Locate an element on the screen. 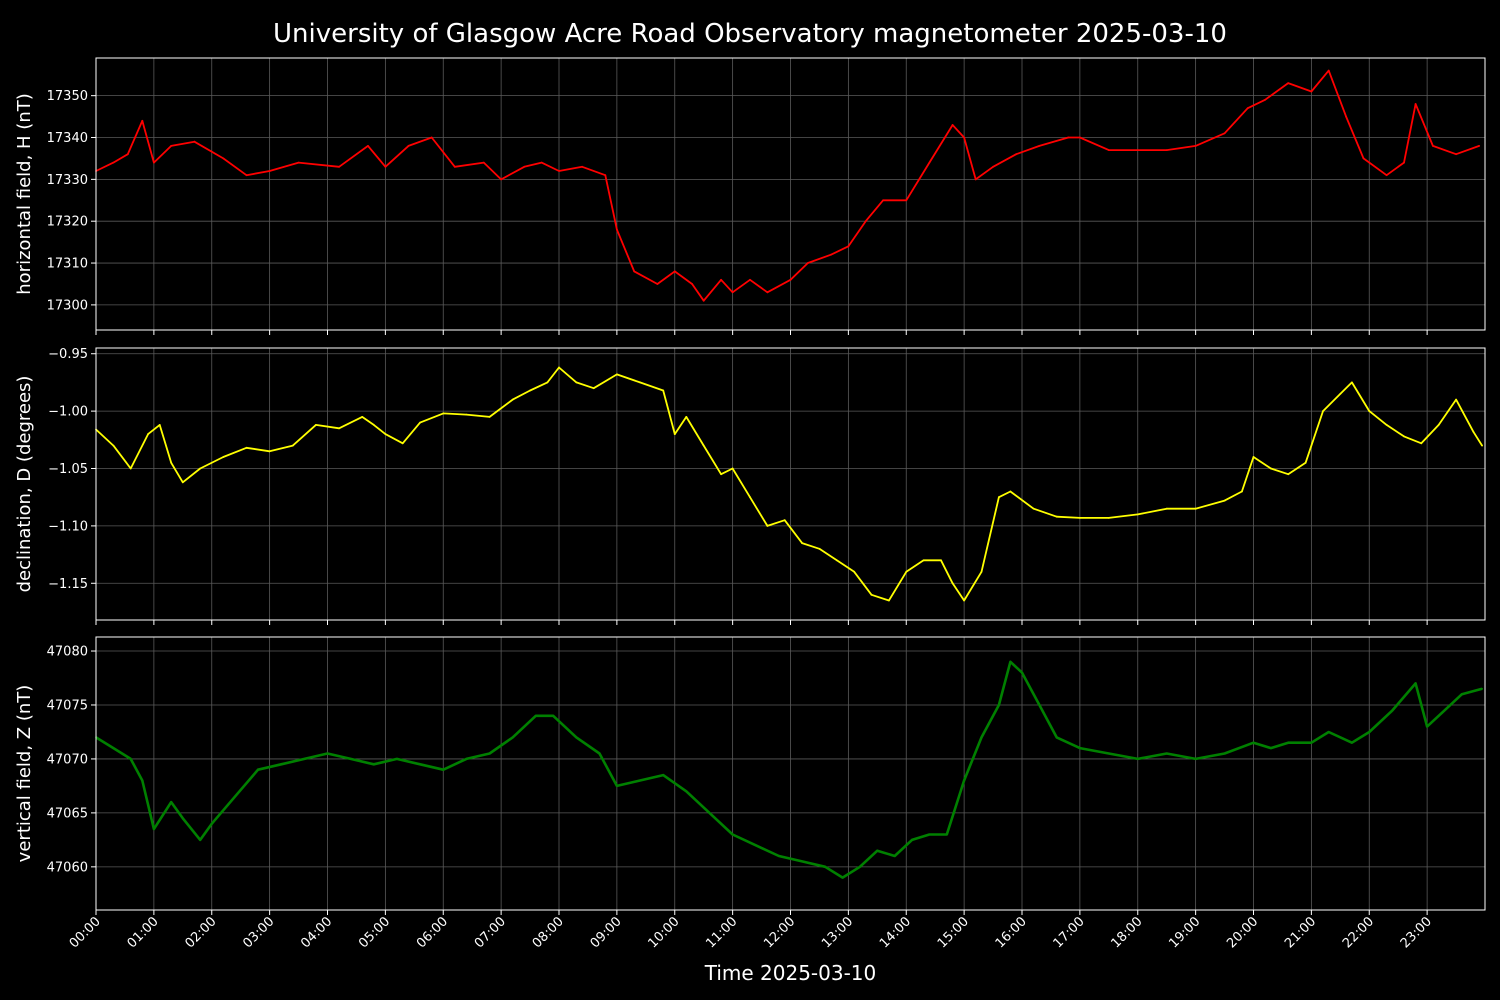  x-tick-label: 04:00 is located at coordinates (316, 932).